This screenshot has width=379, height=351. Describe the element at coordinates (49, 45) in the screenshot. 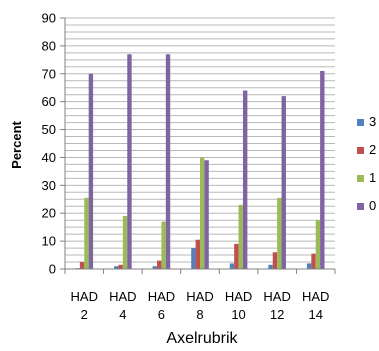

I see `y-tick-label: 80` at that location.